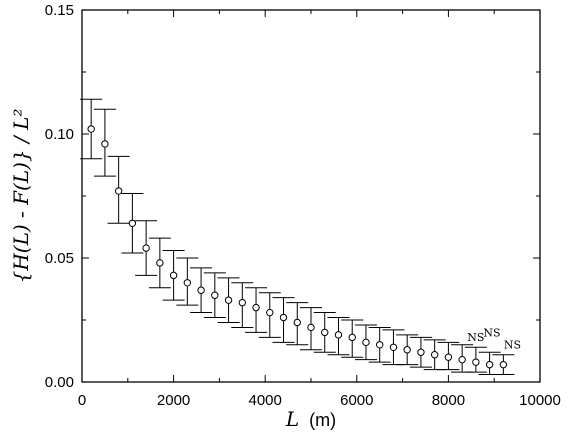 This screenshot has width=568, height=435. I want to click on x-tick-label: 6000, so click(356, 400).